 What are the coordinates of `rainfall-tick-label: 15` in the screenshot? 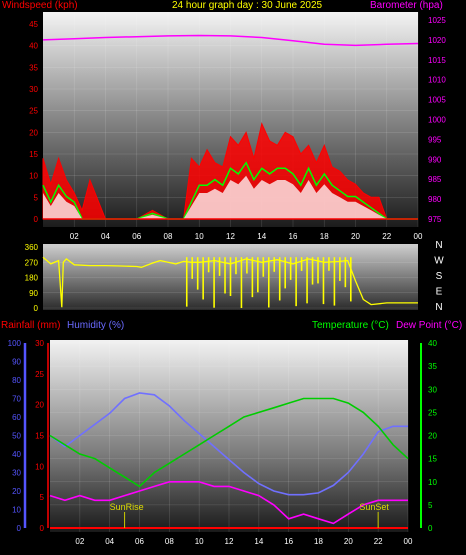 It's located at (39, 436).